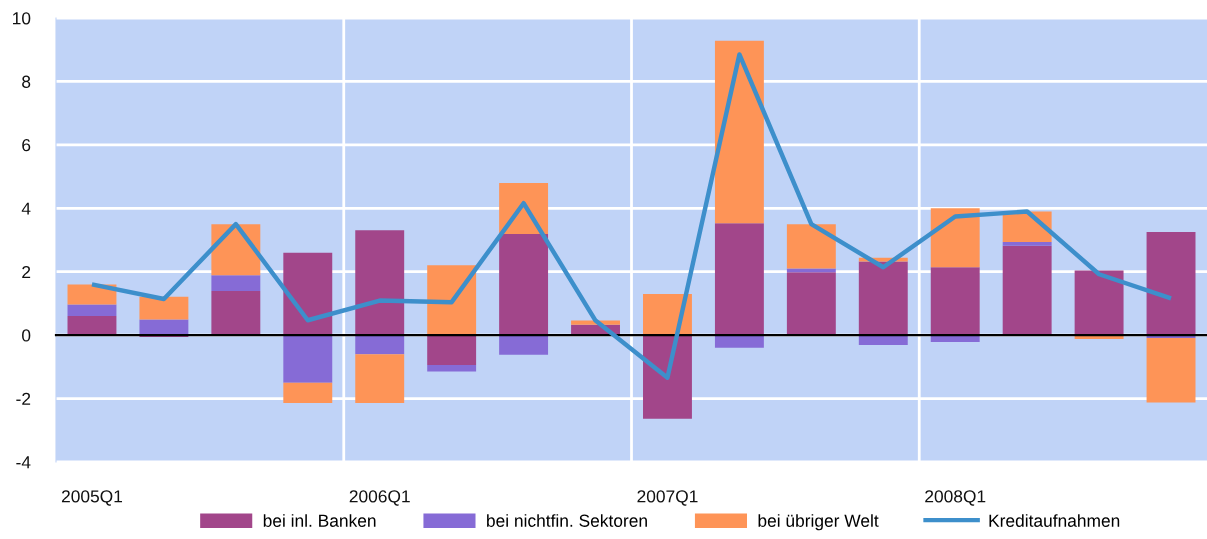 The image size is (1207, 539). Describe the element at coordinates (1054, 520) in the screenshot. I see `legend-label: Kreditaufnahmen` at that location.